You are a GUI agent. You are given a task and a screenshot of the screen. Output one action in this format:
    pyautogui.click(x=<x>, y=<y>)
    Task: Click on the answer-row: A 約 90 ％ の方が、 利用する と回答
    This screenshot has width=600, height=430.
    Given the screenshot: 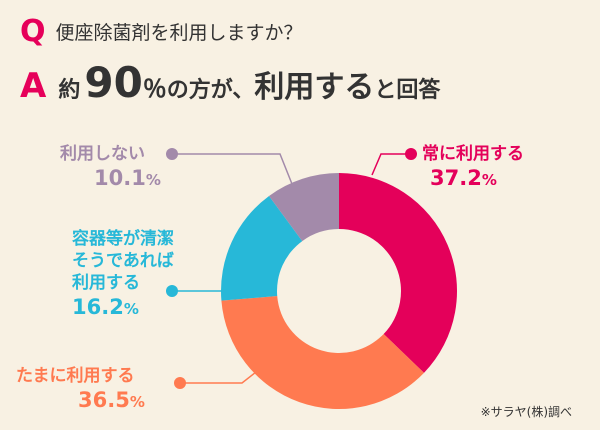 What is the action you would take?
    pyautogui.click(x=230, y=82)
    